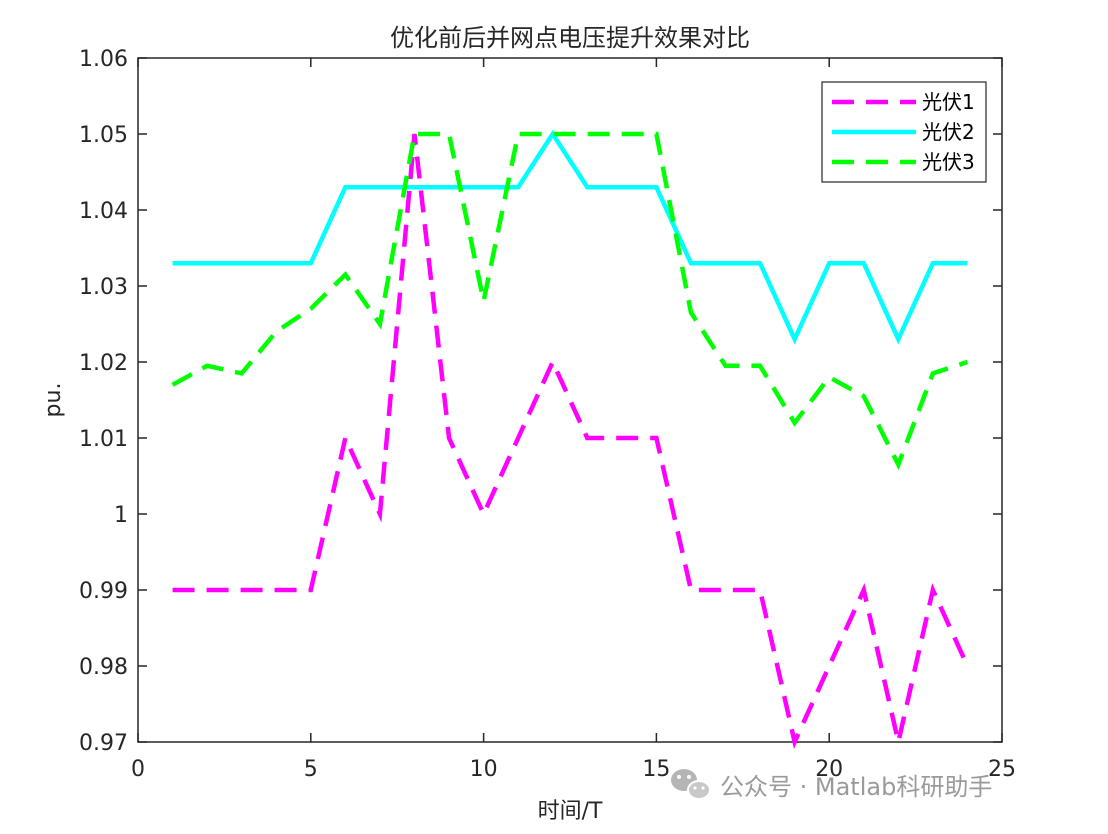 This screenshot has height=834, width=1108. I want to click on x-tick-label: 5, so click(311, 769).